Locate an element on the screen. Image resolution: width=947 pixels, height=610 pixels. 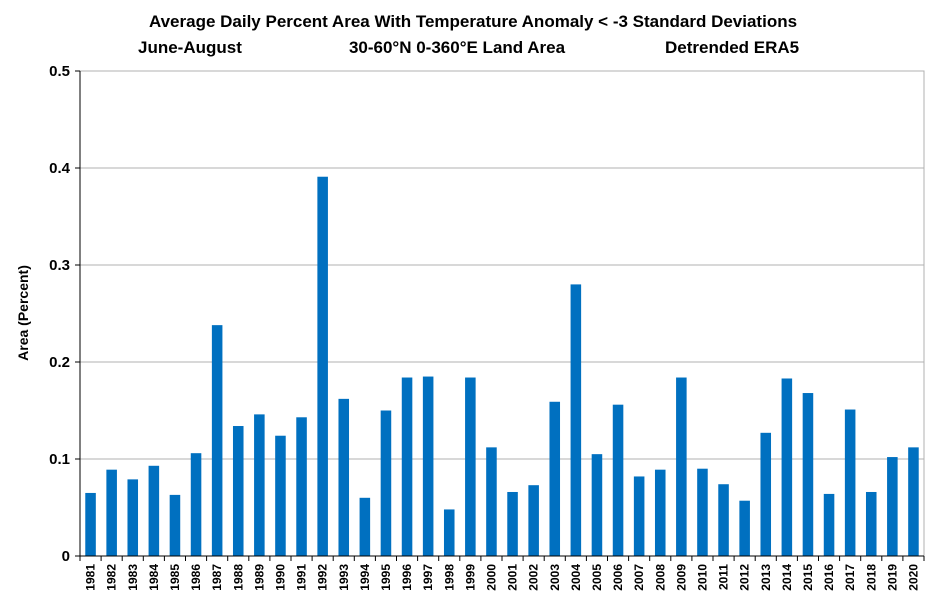
bar-1990 is located at coordinates (280, 495).